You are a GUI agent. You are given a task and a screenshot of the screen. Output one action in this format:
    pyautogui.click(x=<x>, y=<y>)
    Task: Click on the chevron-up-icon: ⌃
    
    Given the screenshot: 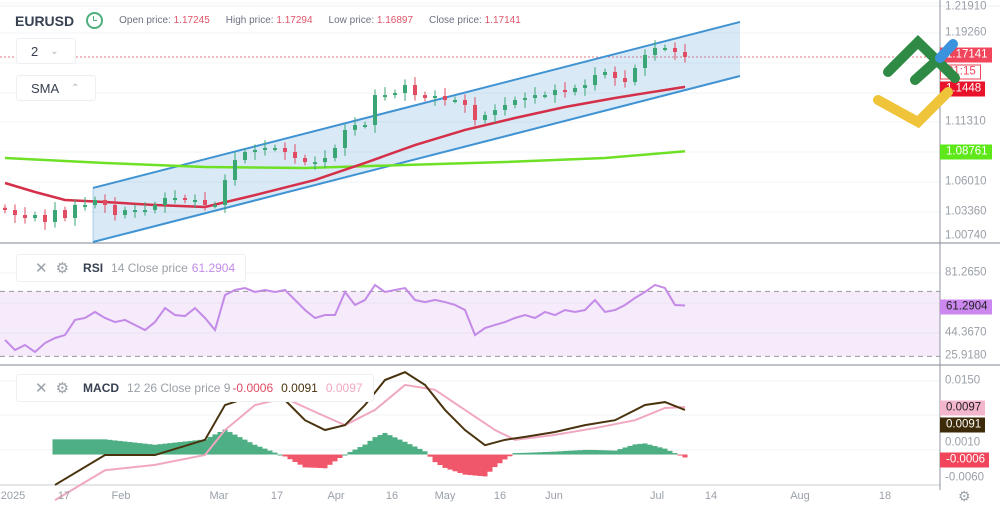 What is the action you would take?
    pyautogui.click(x=75, y=88)
    